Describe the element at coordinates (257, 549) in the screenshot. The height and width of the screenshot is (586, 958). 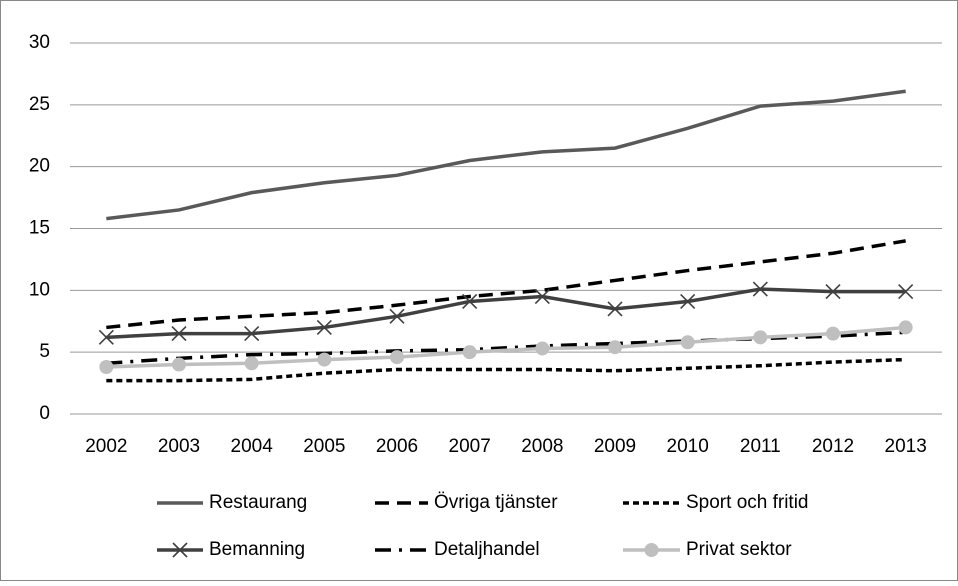
I see `legend-label: Bemanning` at that location.